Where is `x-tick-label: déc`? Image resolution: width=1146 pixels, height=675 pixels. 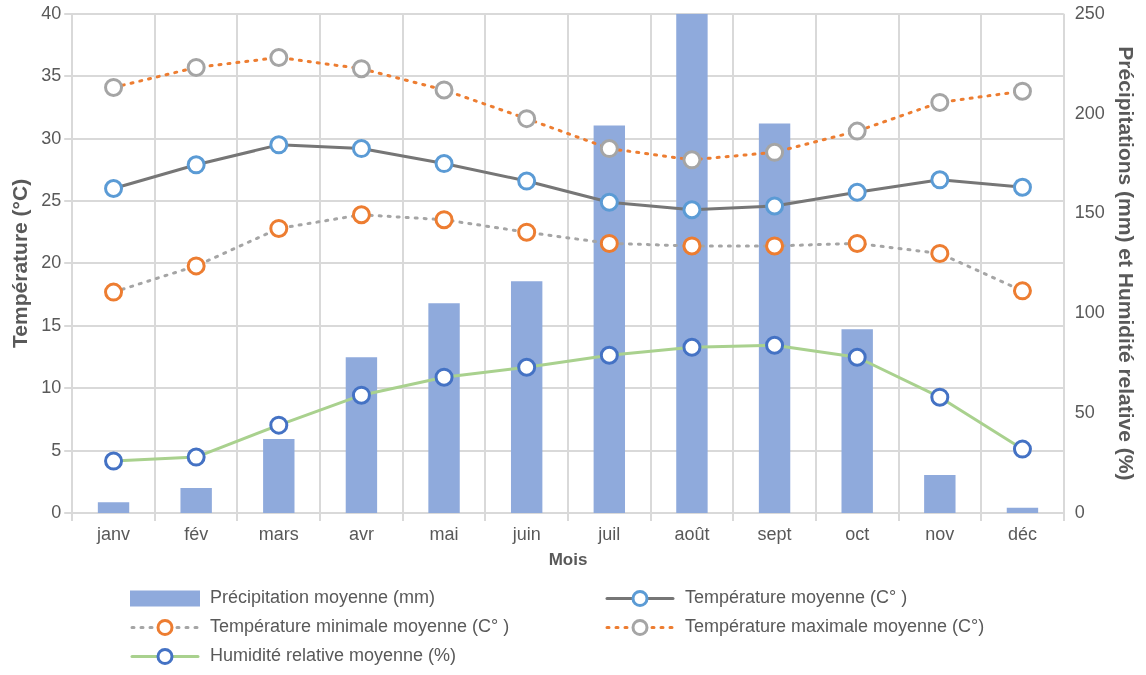 x-tick-label: déc is located at coordinates (1022, 533).